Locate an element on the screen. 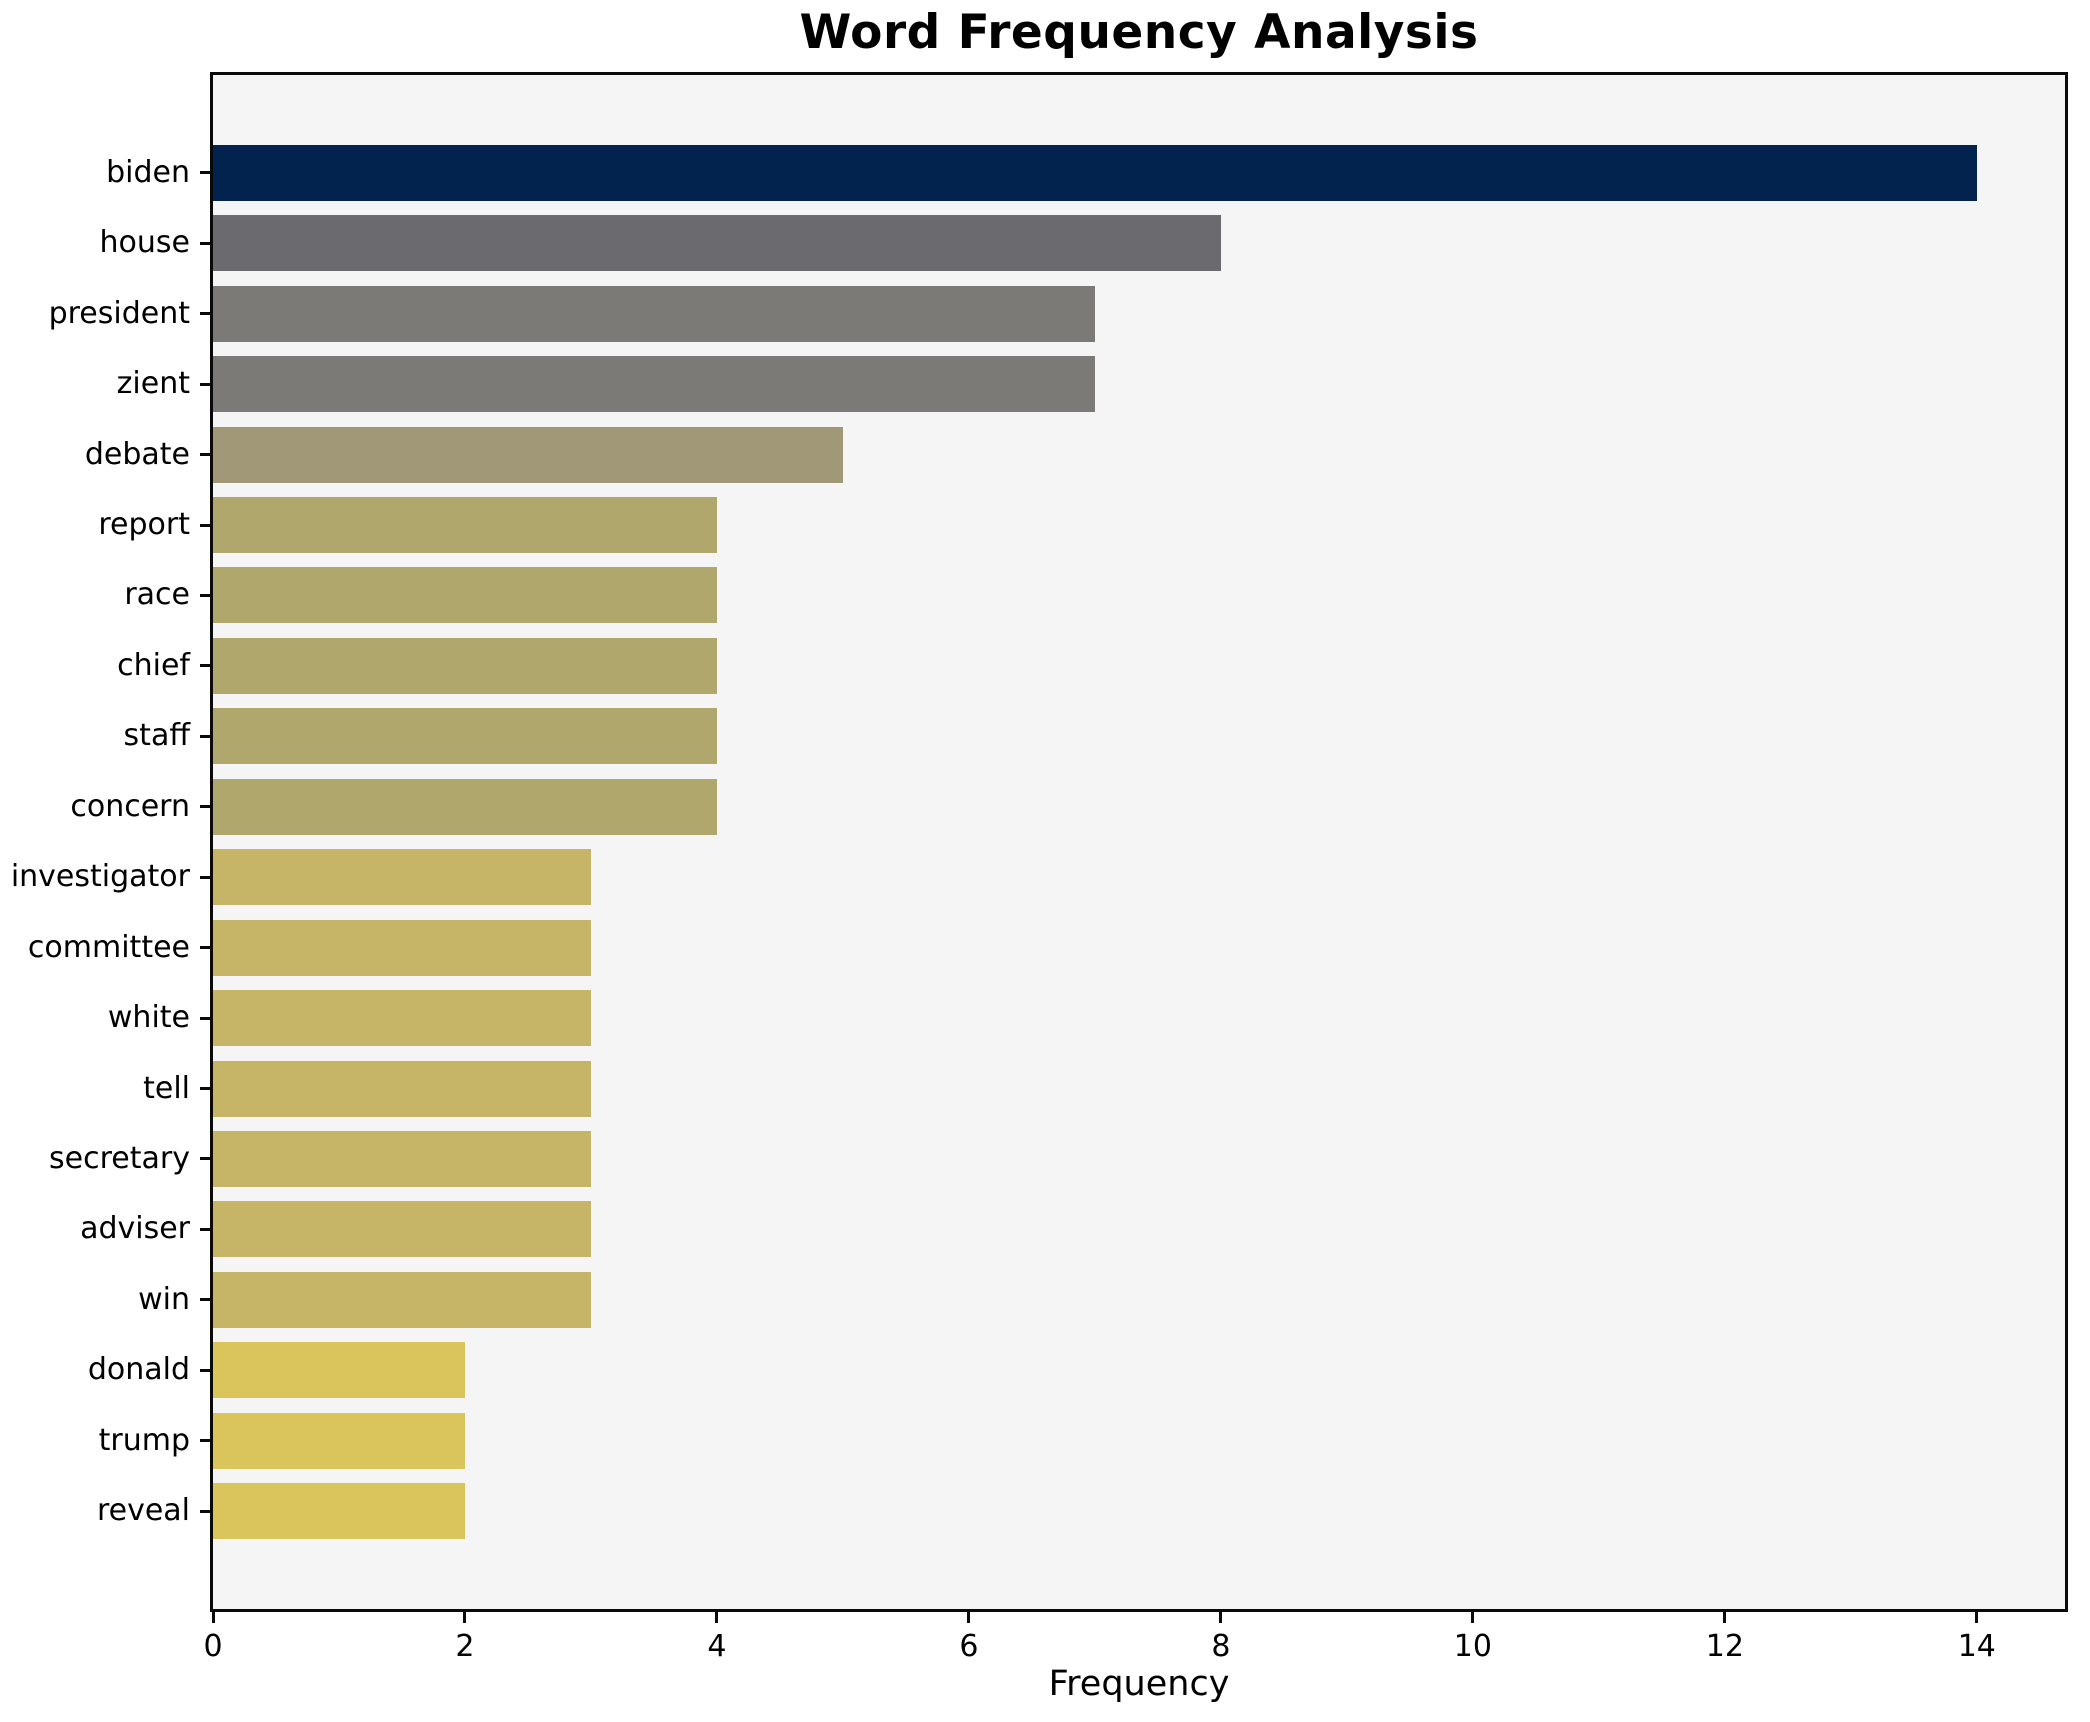  y-tick-label-adviser: adviser is located at coordinates (135, 1229).